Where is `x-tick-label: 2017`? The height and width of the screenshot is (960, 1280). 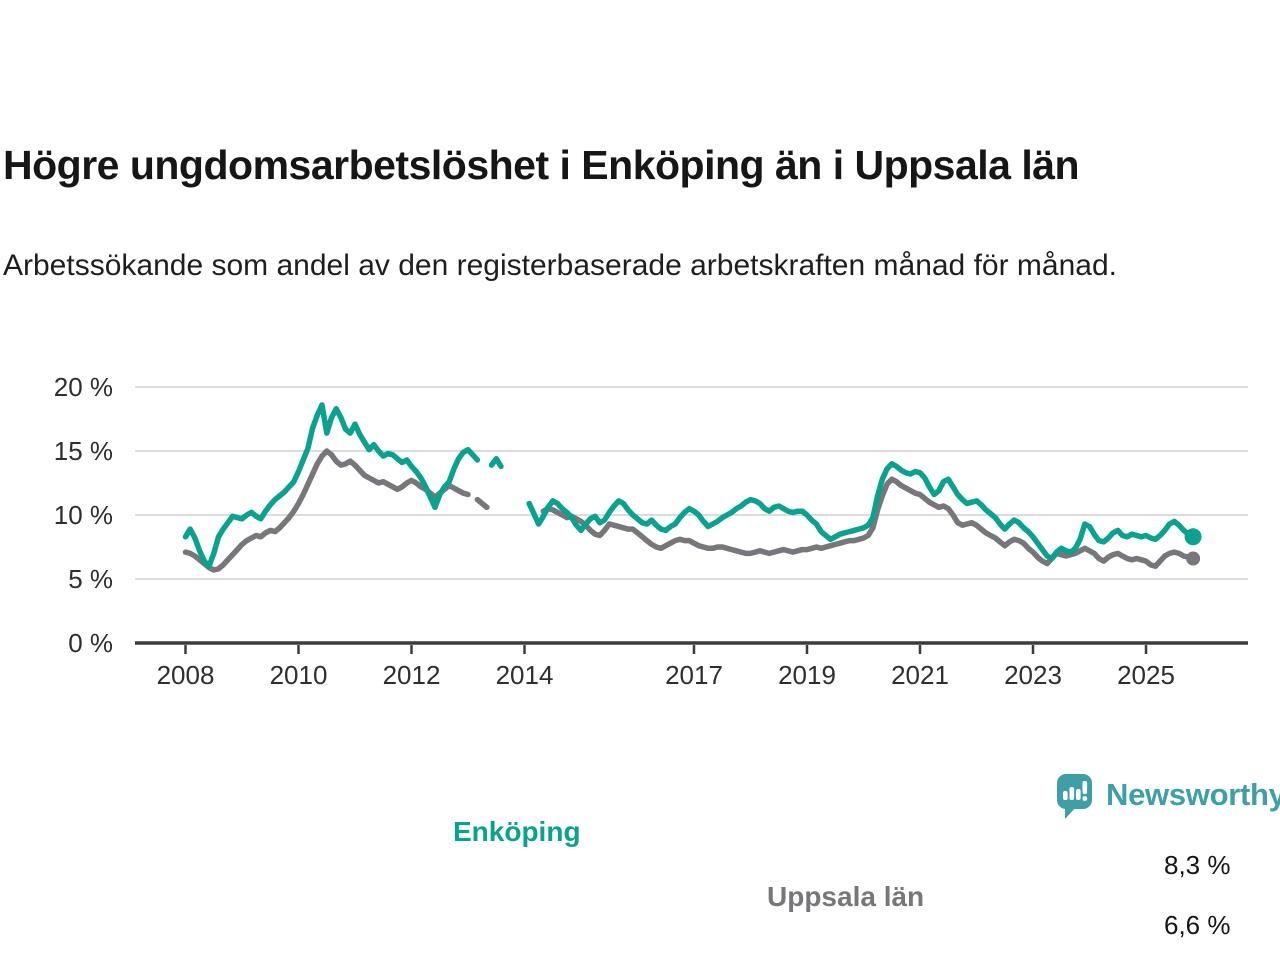 x-tick-label: 2017 is located at coordinates (694, 675).